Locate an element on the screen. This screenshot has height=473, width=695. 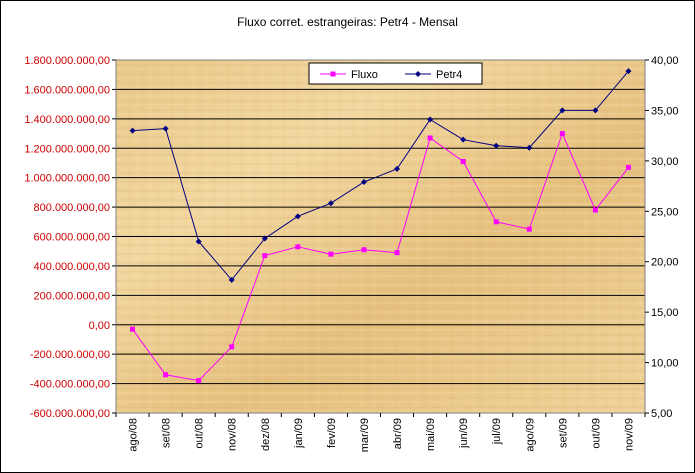
legend-box is located at coordinates (395, 73).